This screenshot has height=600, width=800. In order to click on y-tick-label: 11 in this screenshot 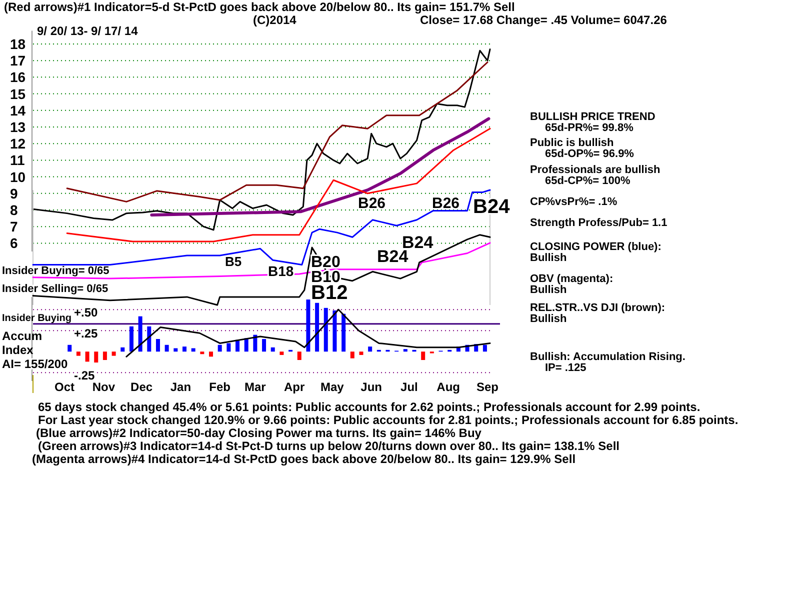, I will do `click(18, 160)`.